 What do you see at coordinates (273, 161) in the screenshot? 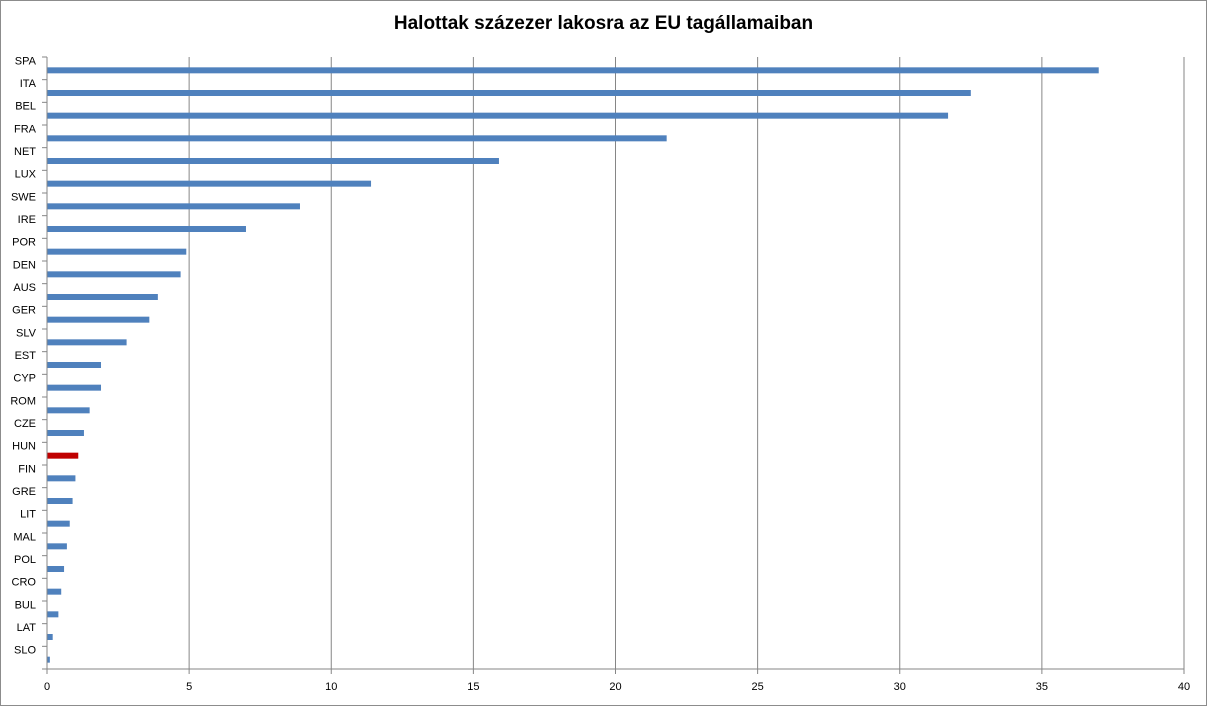
I see `bar-net` at bounding box center [273, 161].